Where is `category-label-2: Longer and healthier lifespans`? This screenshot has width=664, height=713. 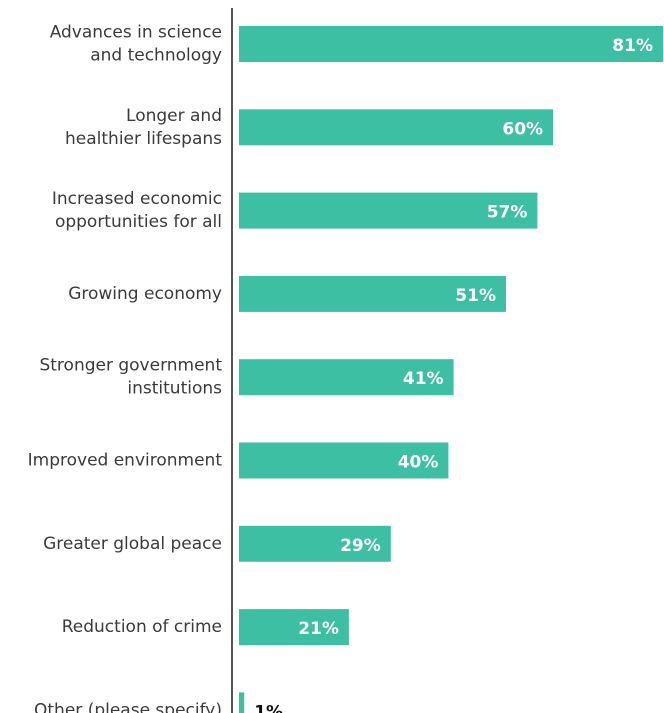
category-label-2: Longer and healthier lifespans is located at coordinates (143, 127).